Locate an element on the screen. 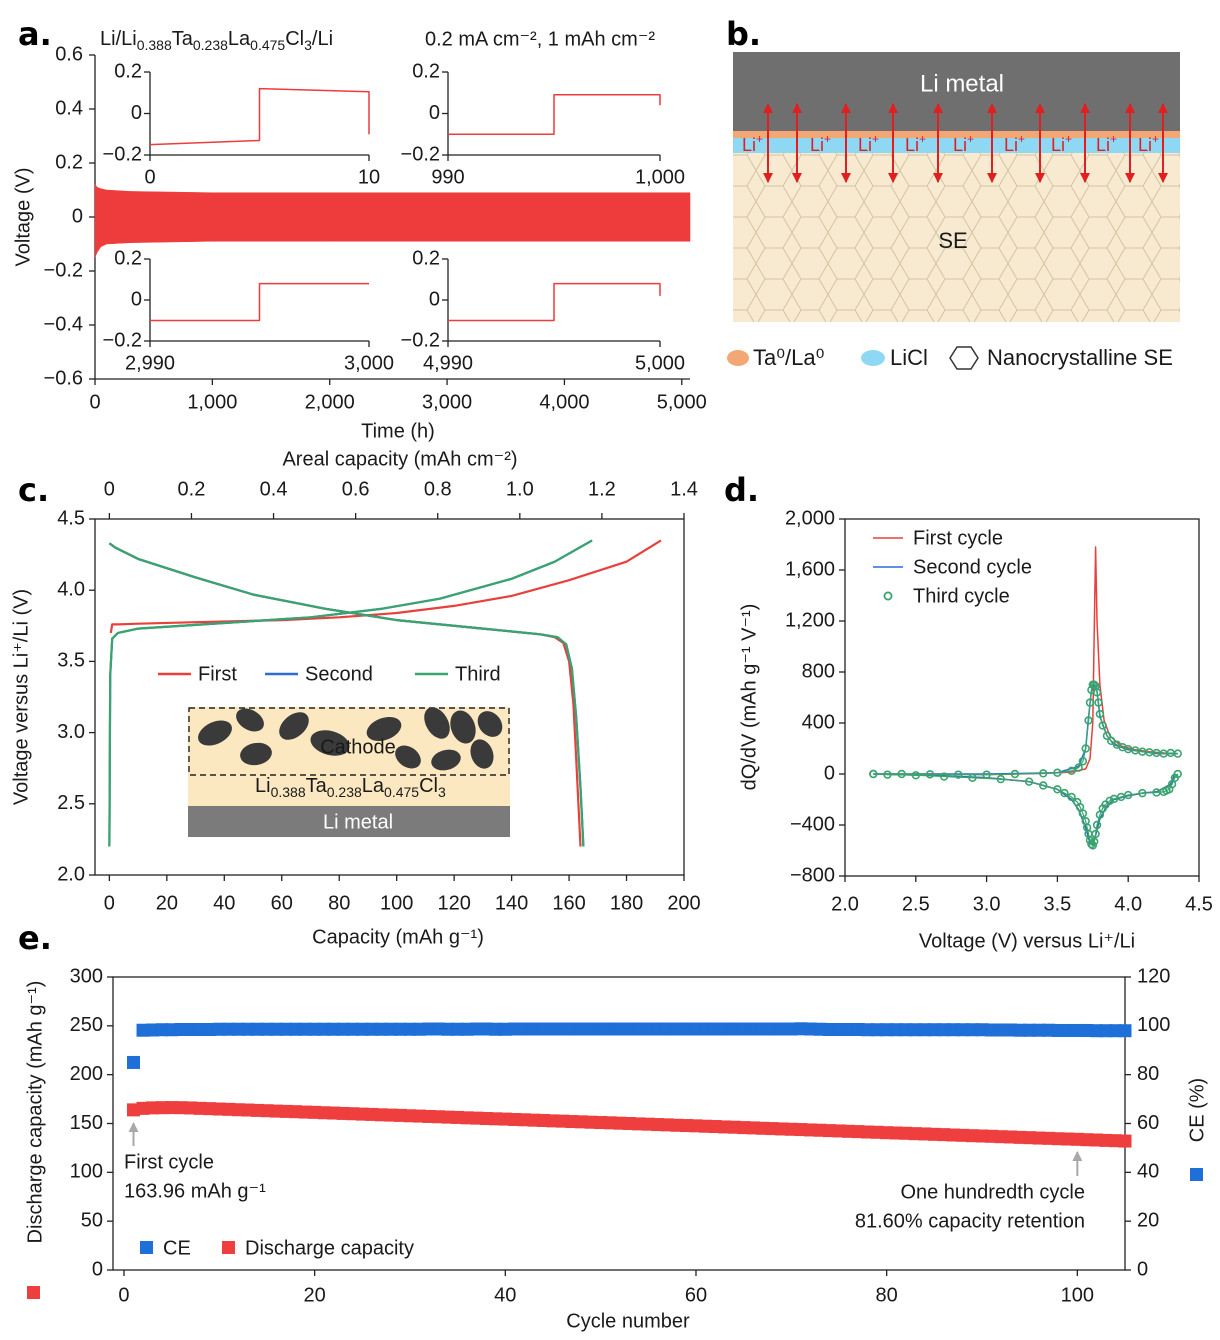 This screenshot has width=1220, height=1340. y-axis-label: Voltage (V) is located at coordinates (23, 217).